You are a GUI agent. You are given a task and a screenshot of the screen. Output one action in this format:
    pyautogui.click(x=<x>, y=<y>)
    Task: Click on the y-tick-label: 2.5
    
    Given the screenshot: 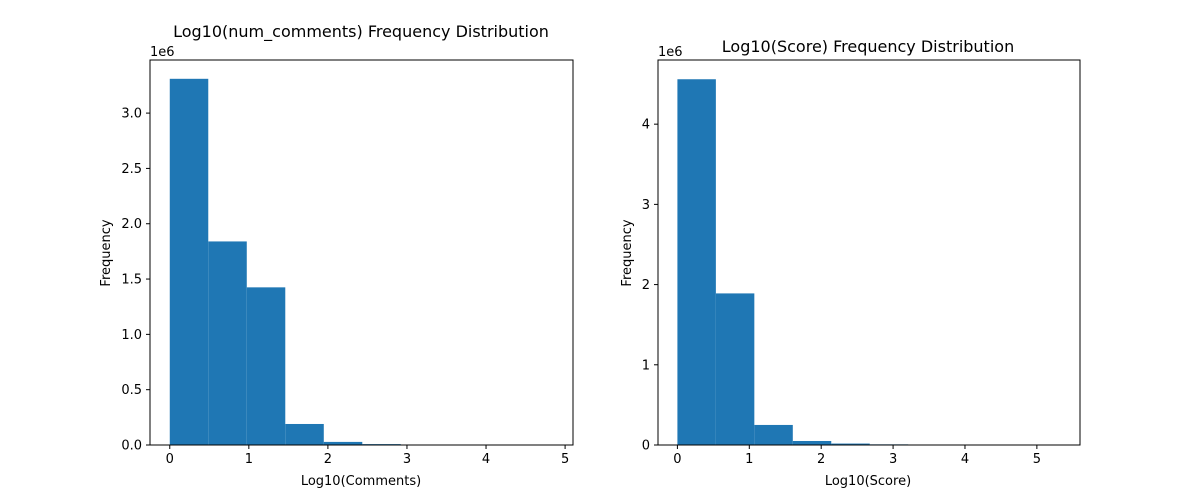 What is the action you would take?
    pyautogui.click(x=131, y=169)
    